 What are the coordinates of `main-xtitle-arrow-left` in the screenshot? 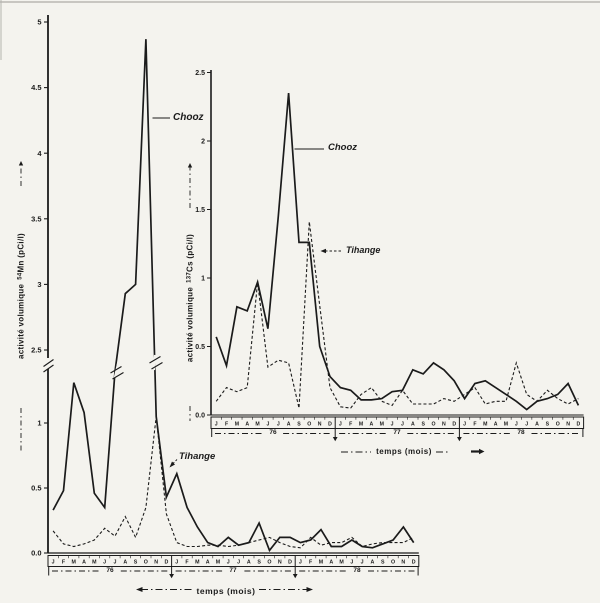 It's located at (139, 589).